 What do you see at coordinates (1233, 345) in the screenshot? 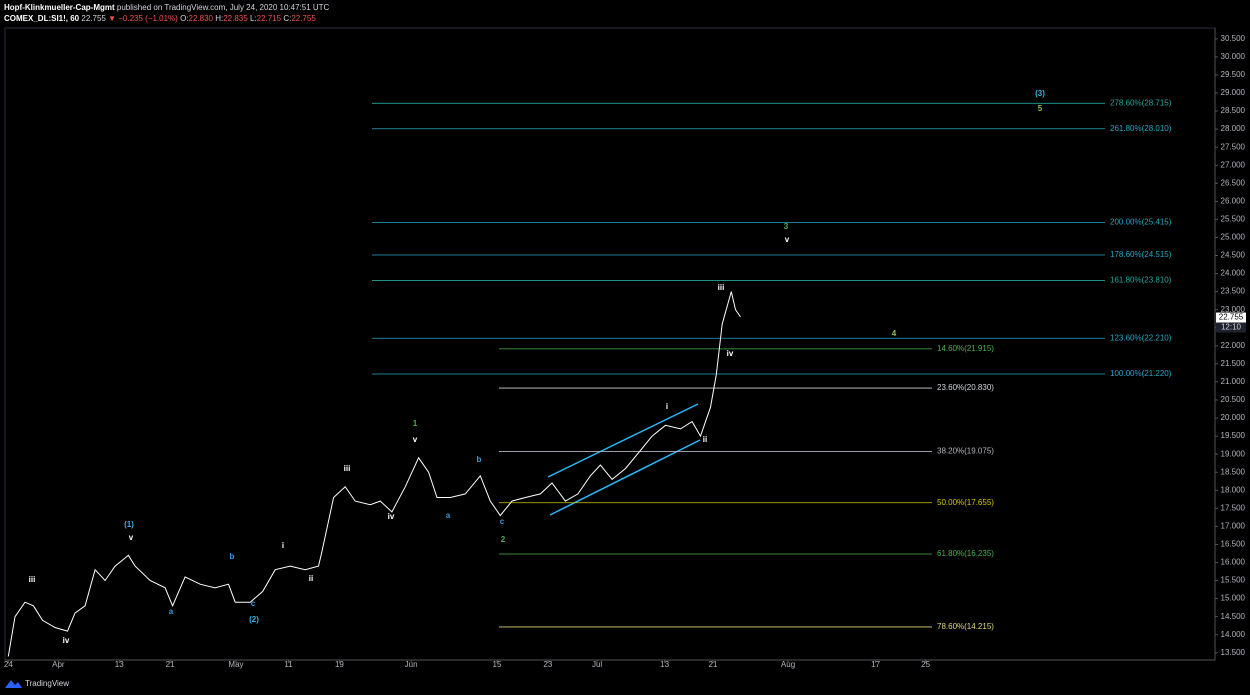
I see `y-tick-label: 22.000` at bounding box center [1233, 345].